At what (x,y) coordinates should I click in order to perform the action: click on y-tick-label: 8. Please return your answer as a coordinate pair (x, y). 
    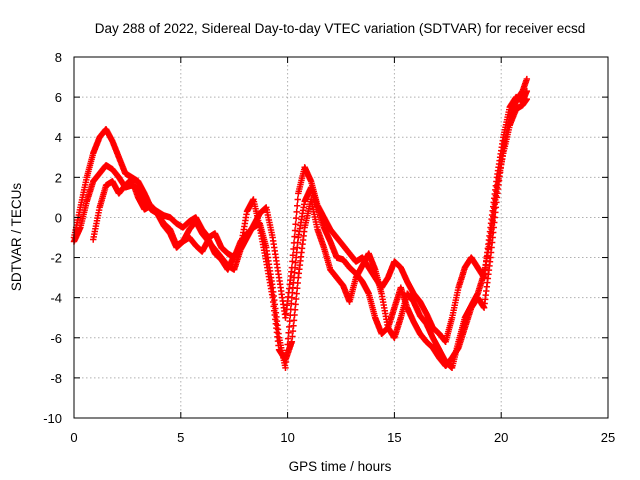
    Looking at the image, I should click on (58, 57).